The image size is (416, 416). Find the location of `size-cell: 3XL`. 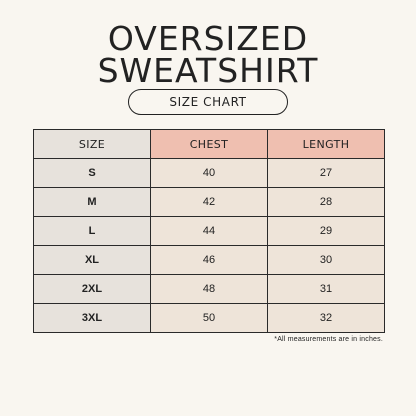

size-cell: 3XL is located at coordinates (92, 318).